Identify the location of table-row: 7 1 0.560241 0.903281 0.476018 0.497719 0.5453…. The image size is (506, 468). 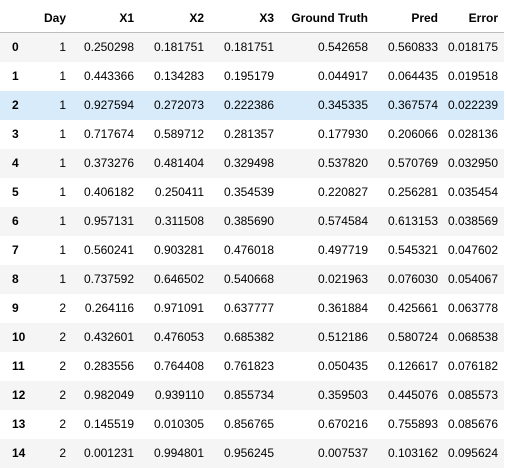
(252, 250).